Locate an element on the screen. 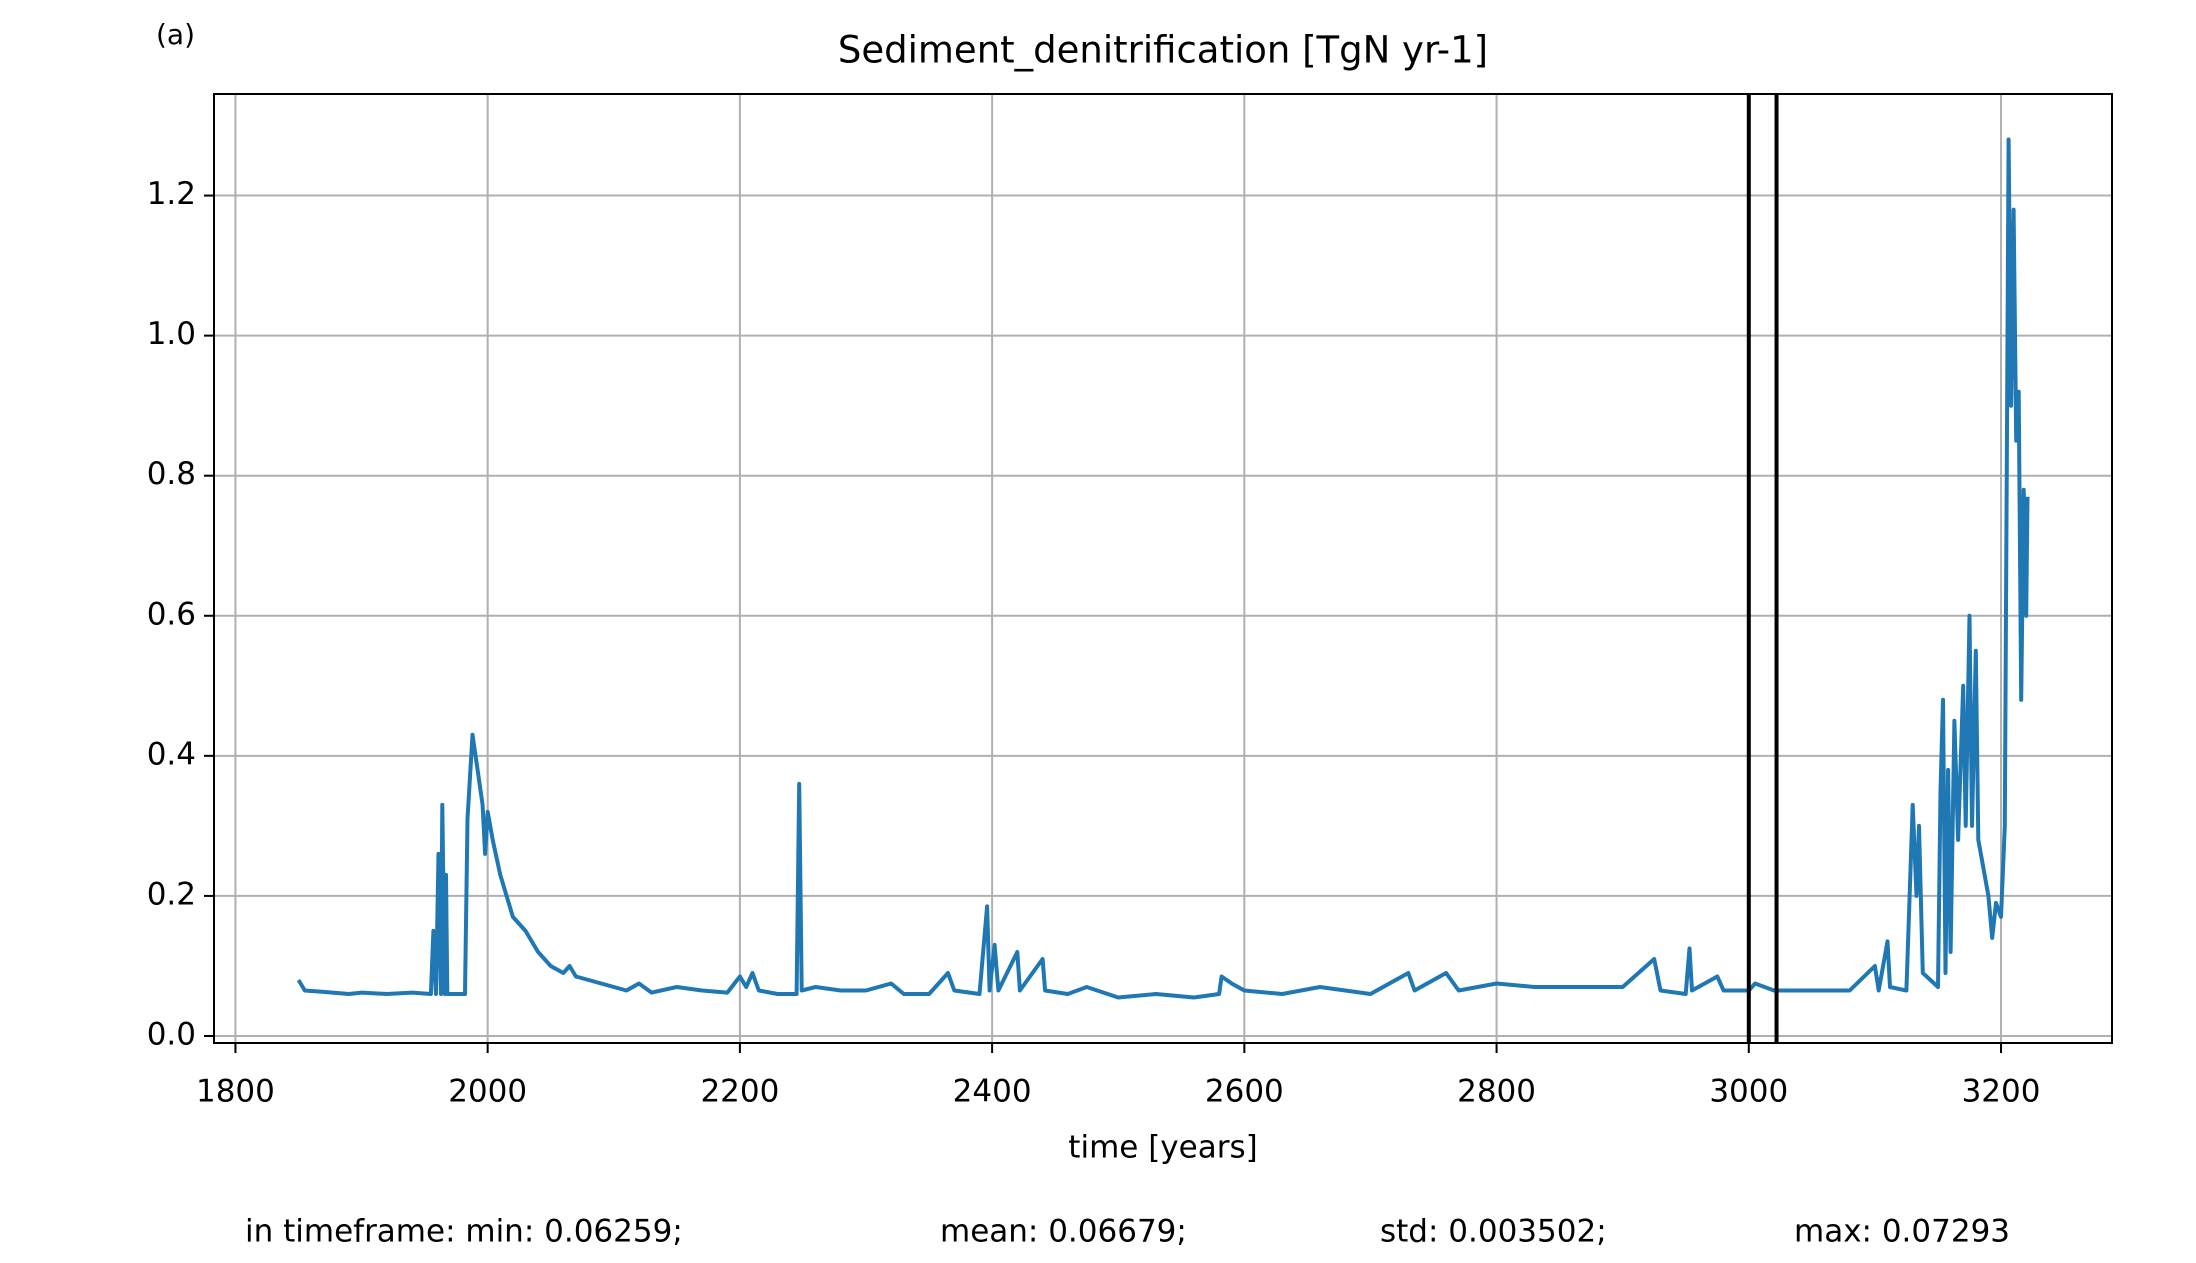 This screenshot has height=1263, width=2196. x-tick-label: 2600 is located at coordinates (1244, 1092).